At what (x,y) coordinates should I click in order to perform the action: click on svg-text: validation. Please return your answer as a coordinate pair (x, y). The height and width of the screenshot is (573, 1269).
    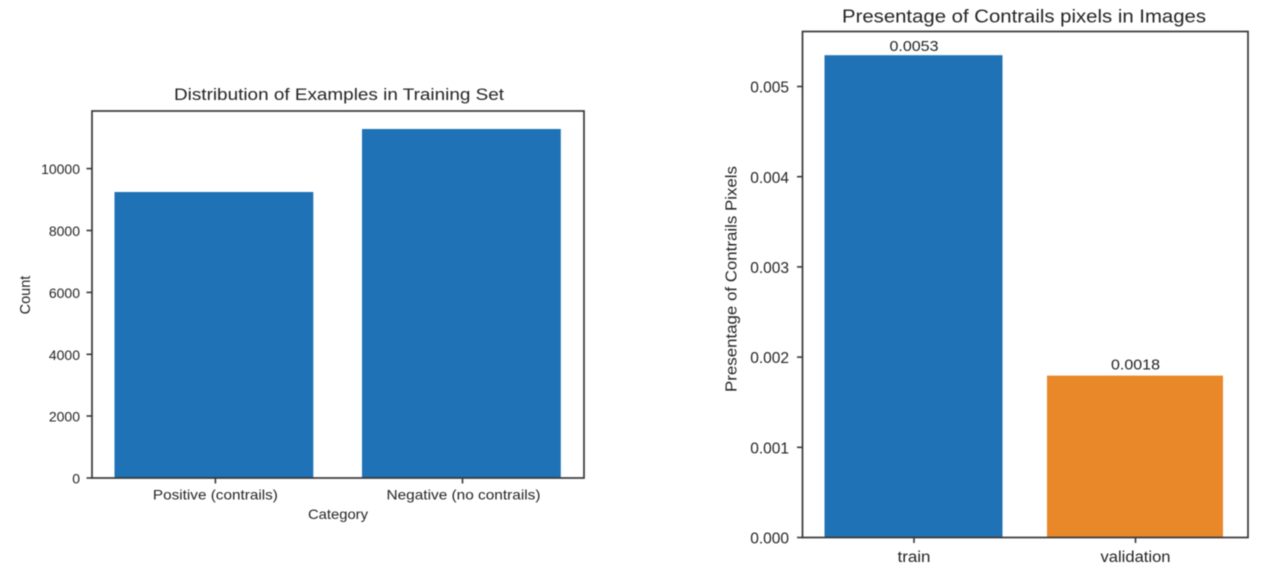
    Looking at the image, I should click on (1136, 557).